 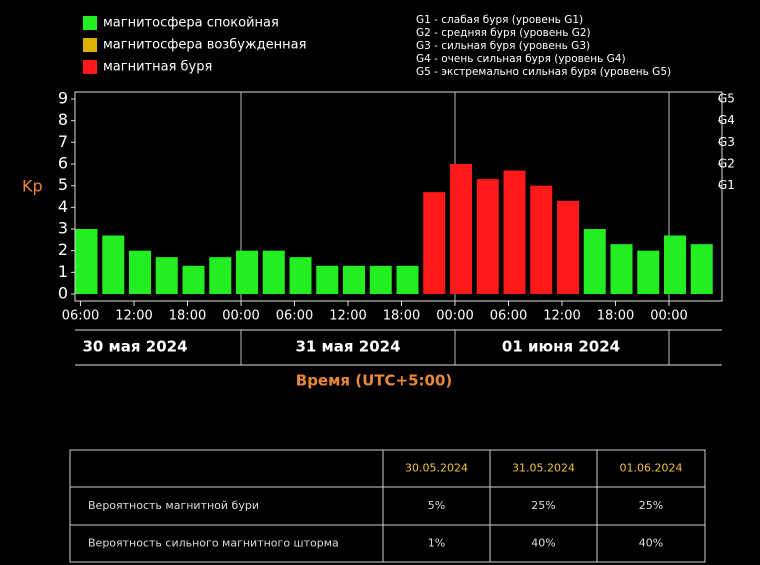 What do you see at coordinates (134, 347) in the screenshot?
I see `day-label: 30 мая 2024` at bounding box center [134, 347].